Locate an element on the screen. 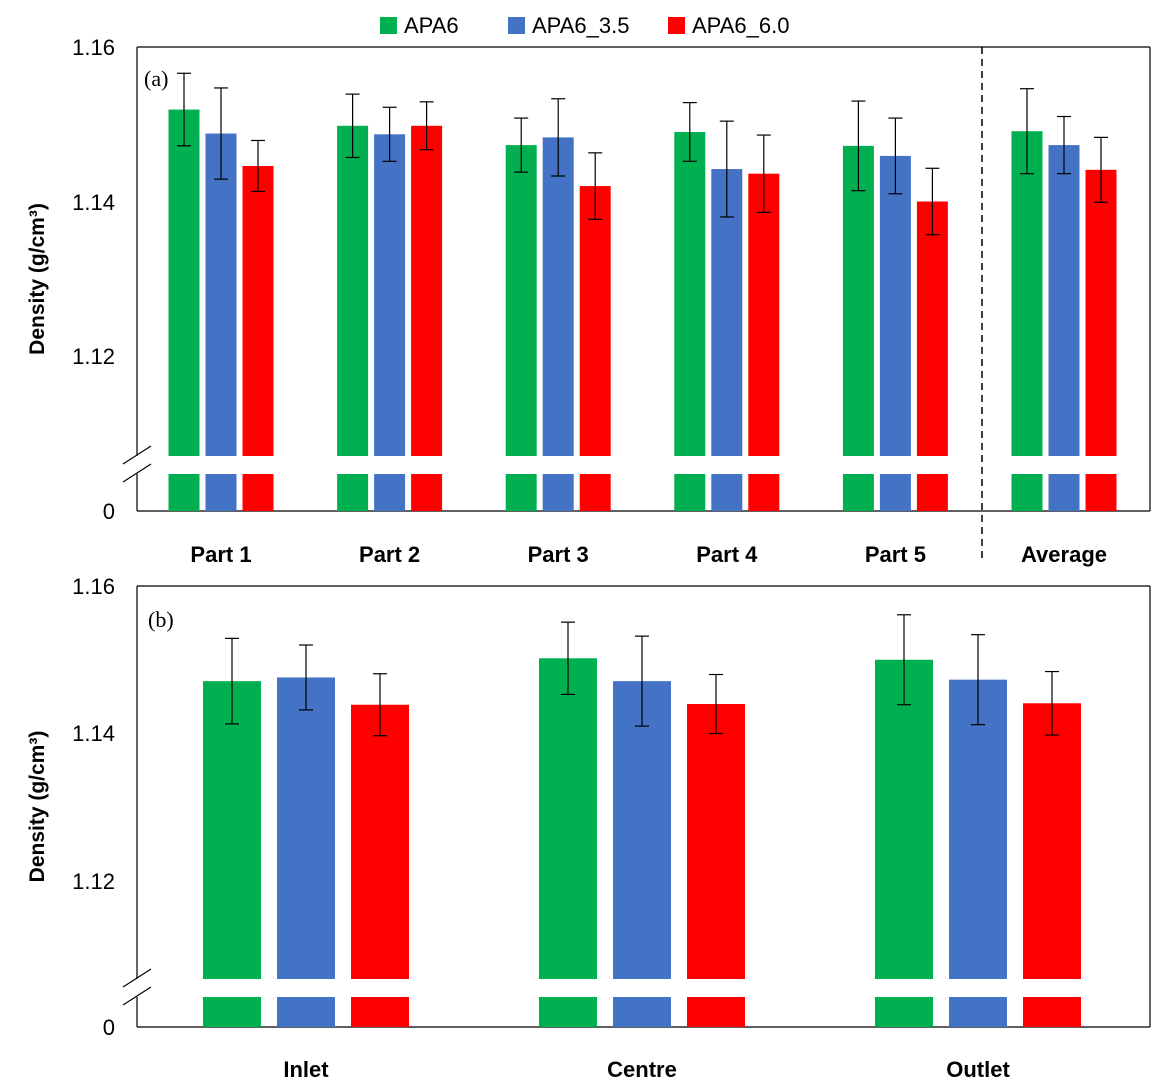 Image resolution: width=1169 pixels, height=1090 pixels. bar-a-part-5-apa6-3-5-stub is located at coordinates (895, 492).